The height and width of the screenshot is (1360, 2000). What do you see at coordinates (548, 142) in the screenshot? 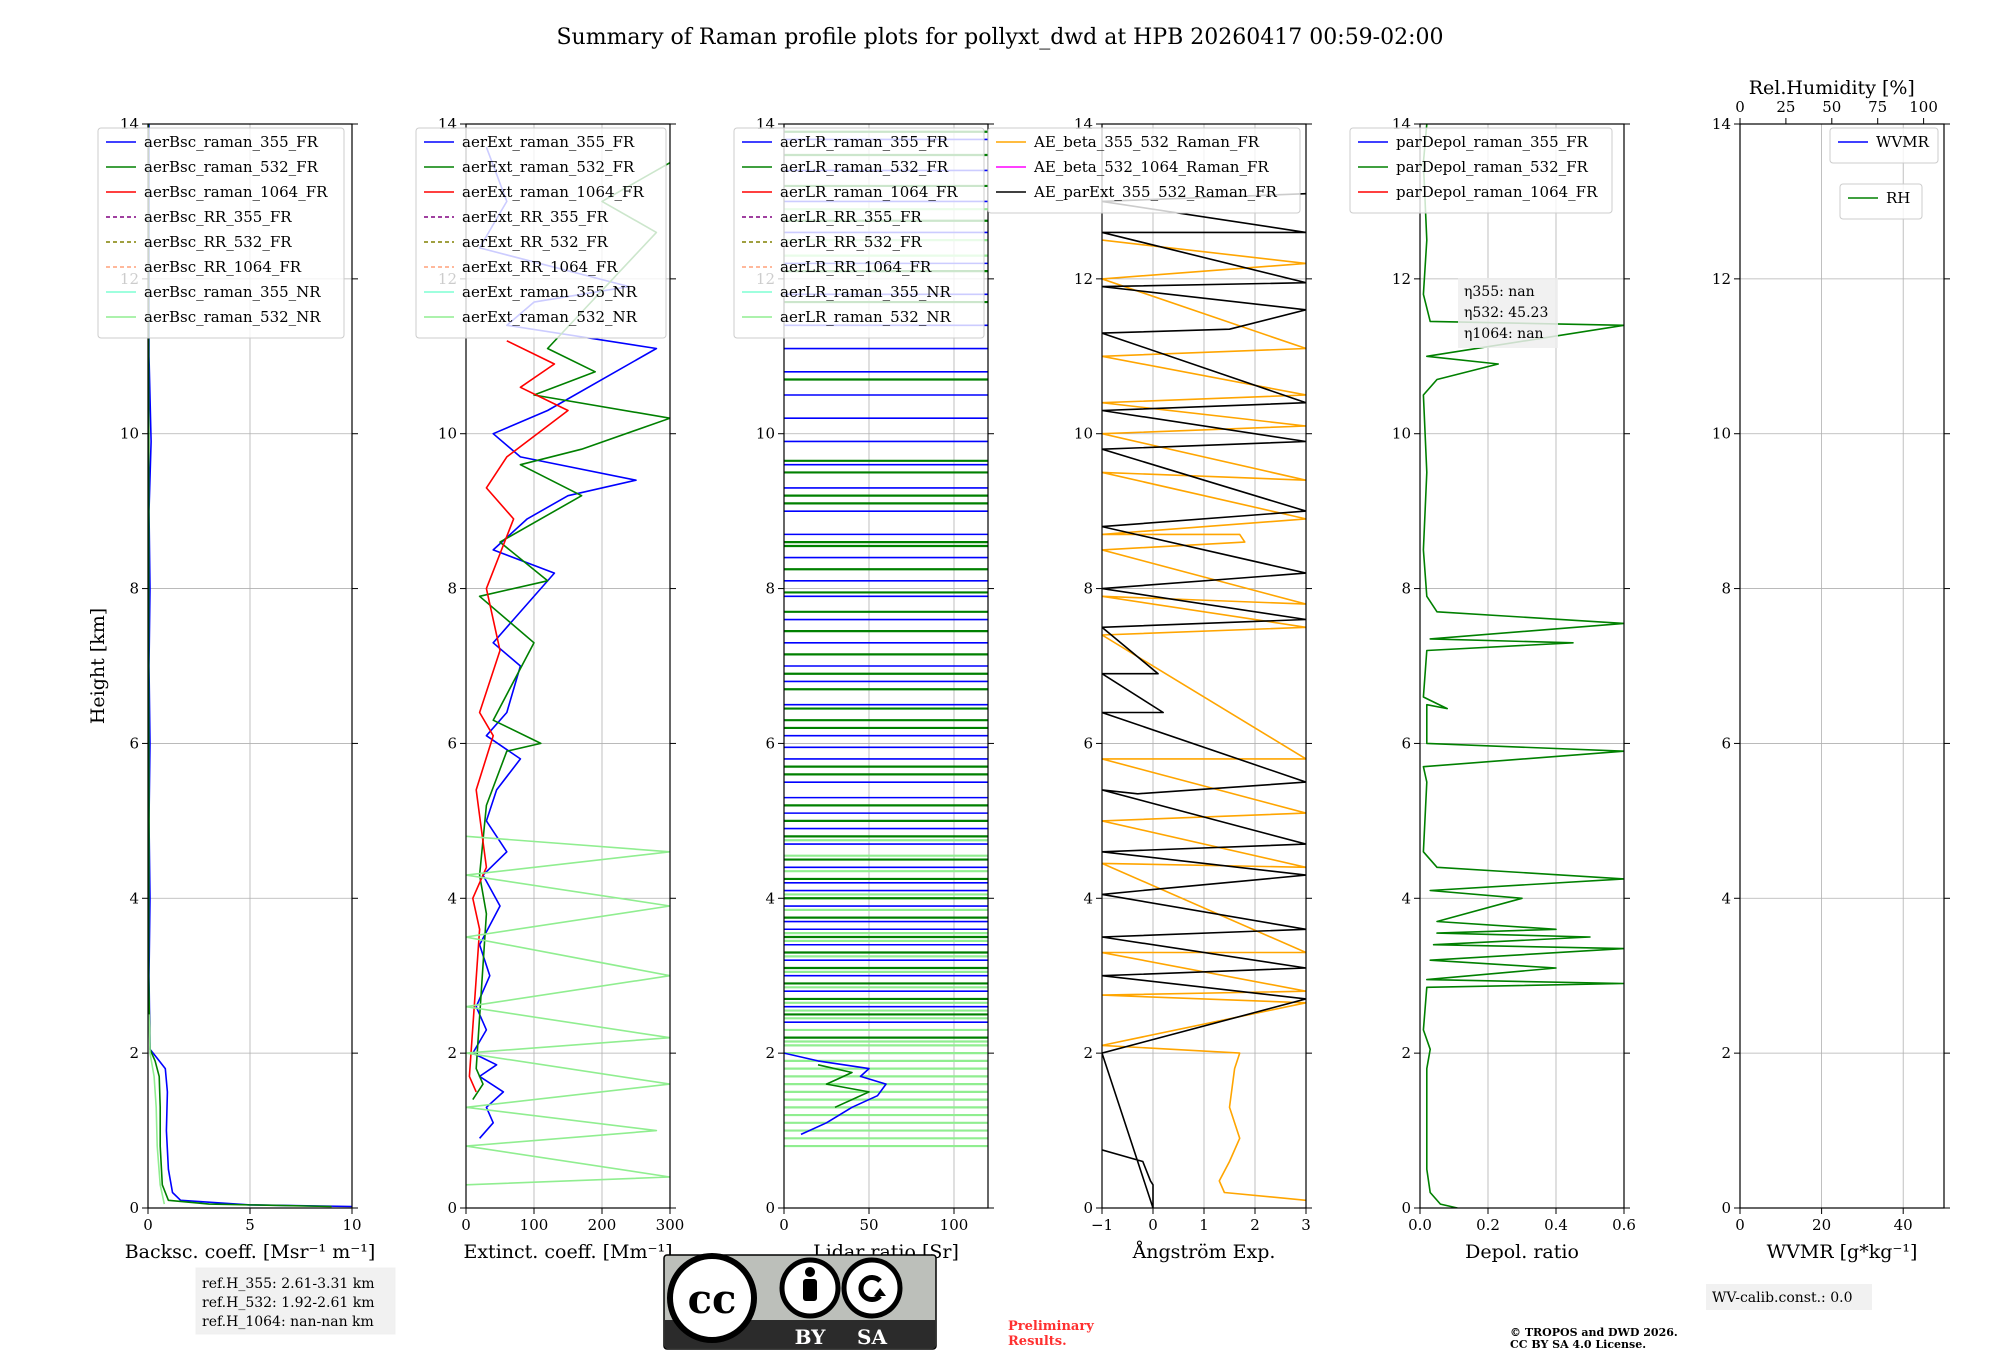
I see `legend-label-aerExt_raman_355_FR: aerExt_raman_355_FR` at bounding box center [548, 142].